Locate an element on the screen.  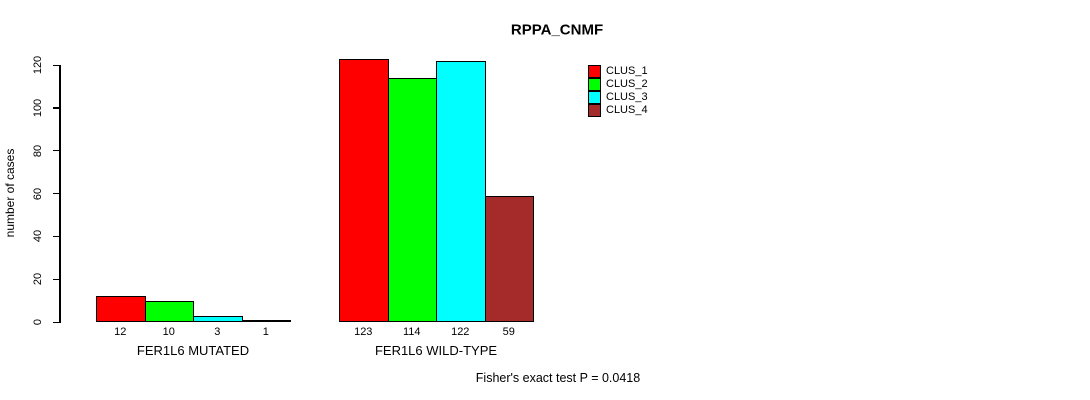
x-category-label: FER1L6 WILD-TYPE is located at coordinates (436, 350).